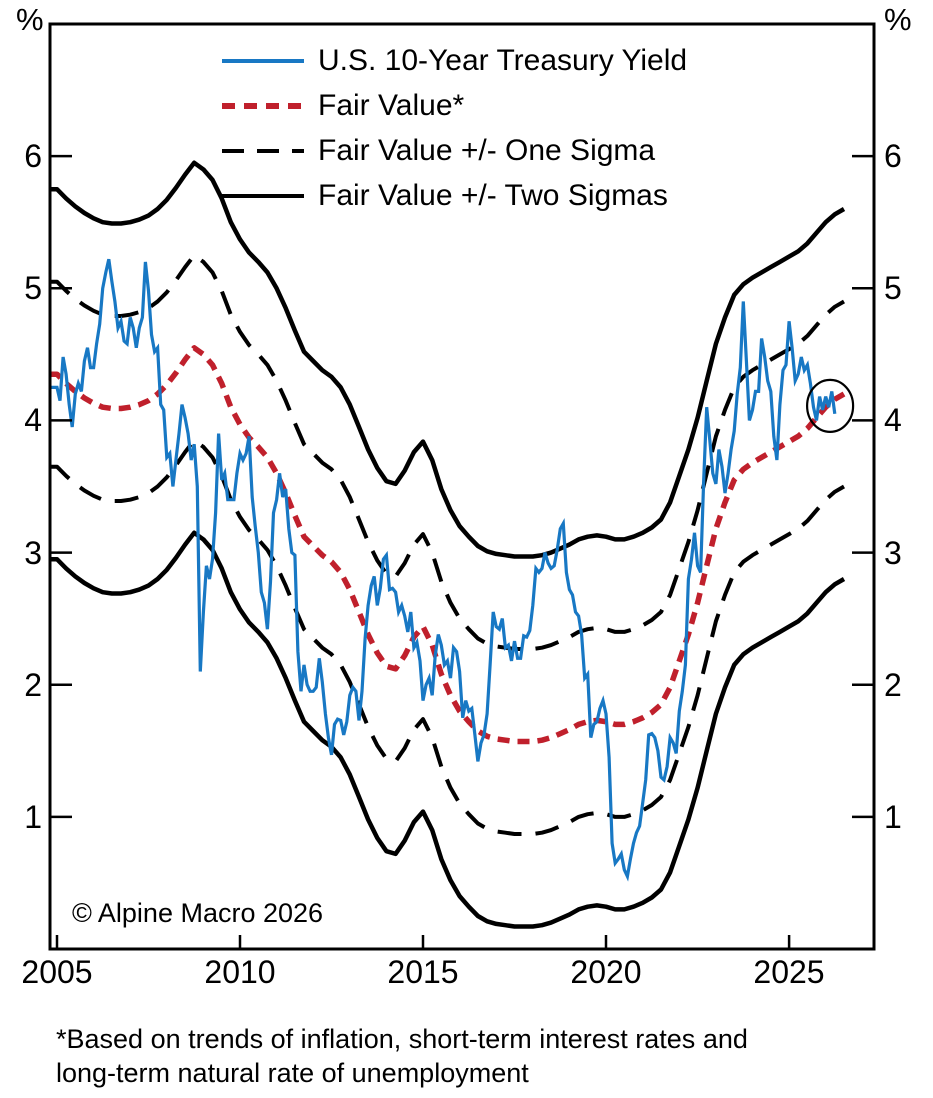 The image size is (933, 1098). What do you see at coordinates (57, 972) in the screenshot?
I see `x-tick-label: 2005` at bounding box center [57, 972].